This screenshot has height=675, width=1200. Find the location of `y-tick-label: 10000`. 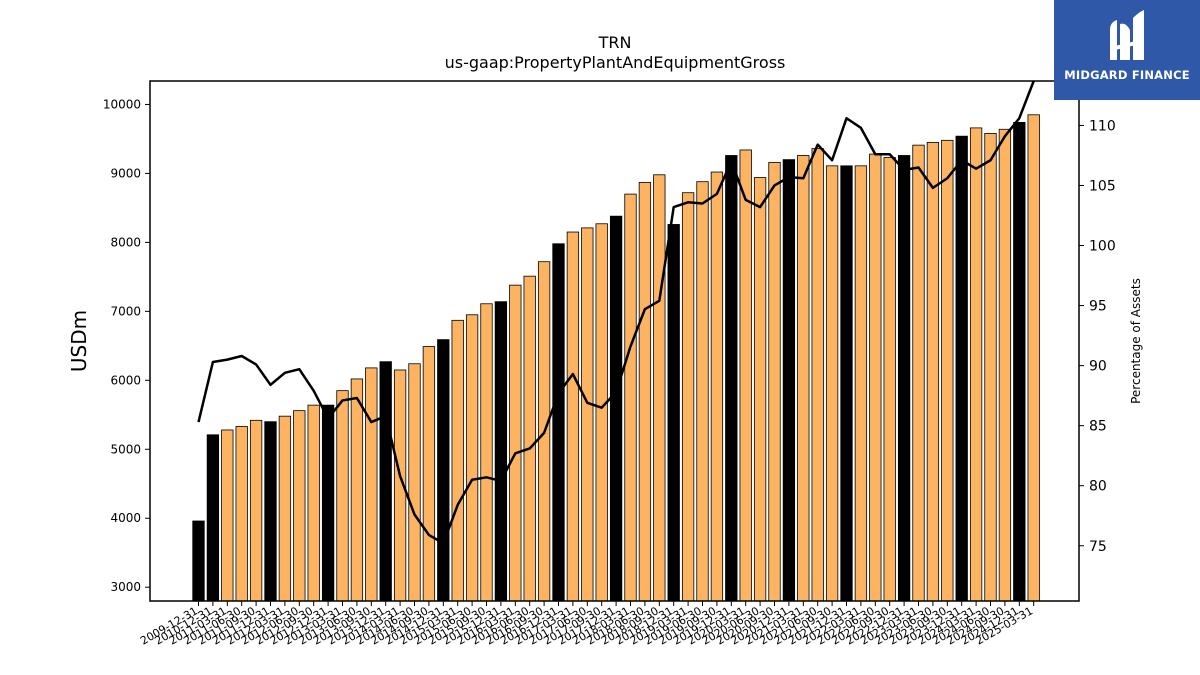

y-tick-label: 10000 is located at coordinates (122, 104).